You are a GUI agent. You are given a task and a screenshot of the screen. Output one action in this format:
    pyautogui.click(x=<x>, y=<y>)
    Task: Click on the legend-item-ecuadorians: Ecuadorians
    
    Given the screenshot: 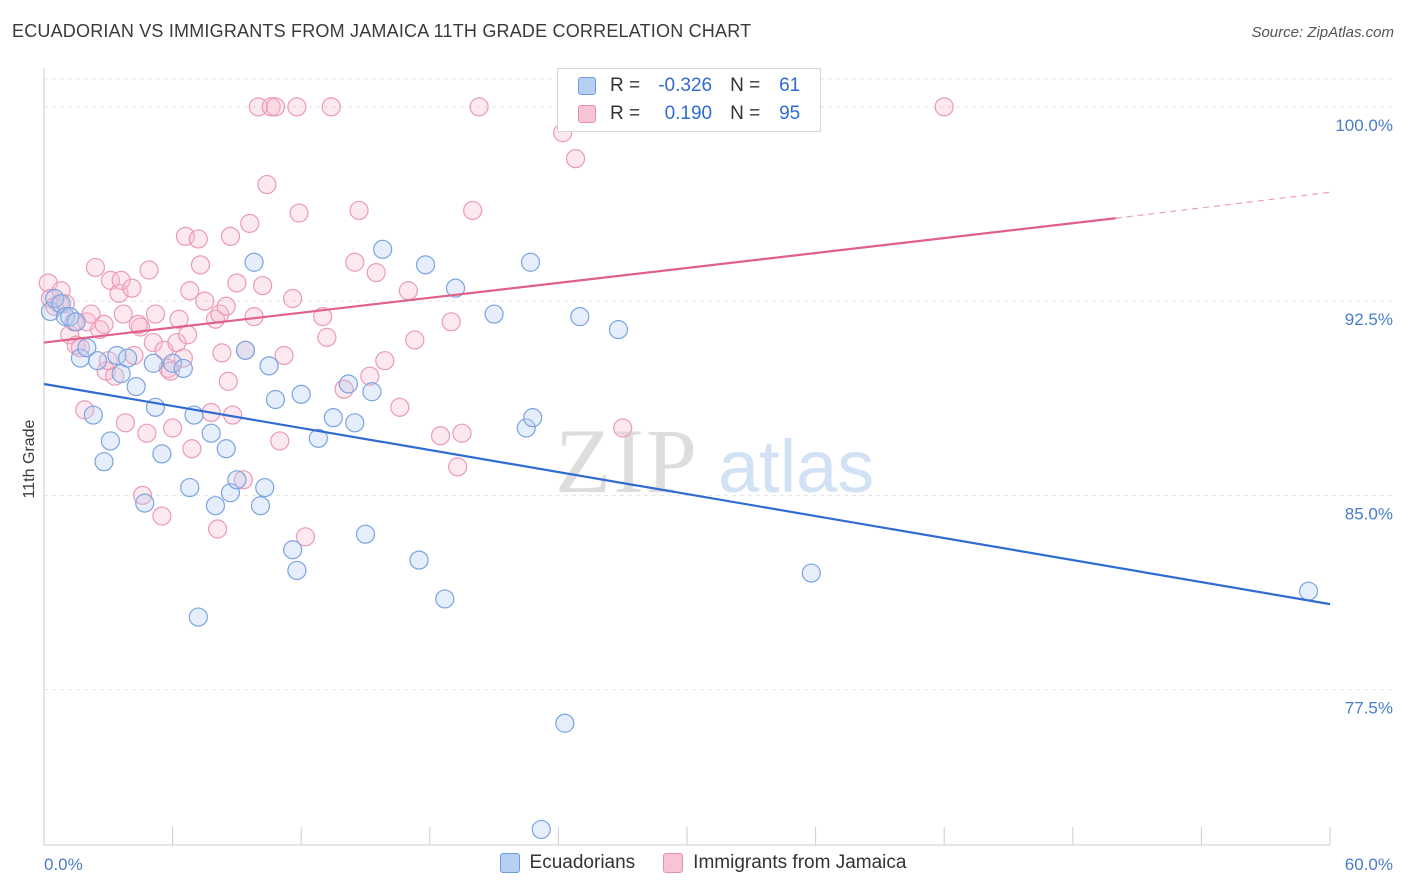 What is the action you would take?
    pyautogui.click(x=567, y=863)
    